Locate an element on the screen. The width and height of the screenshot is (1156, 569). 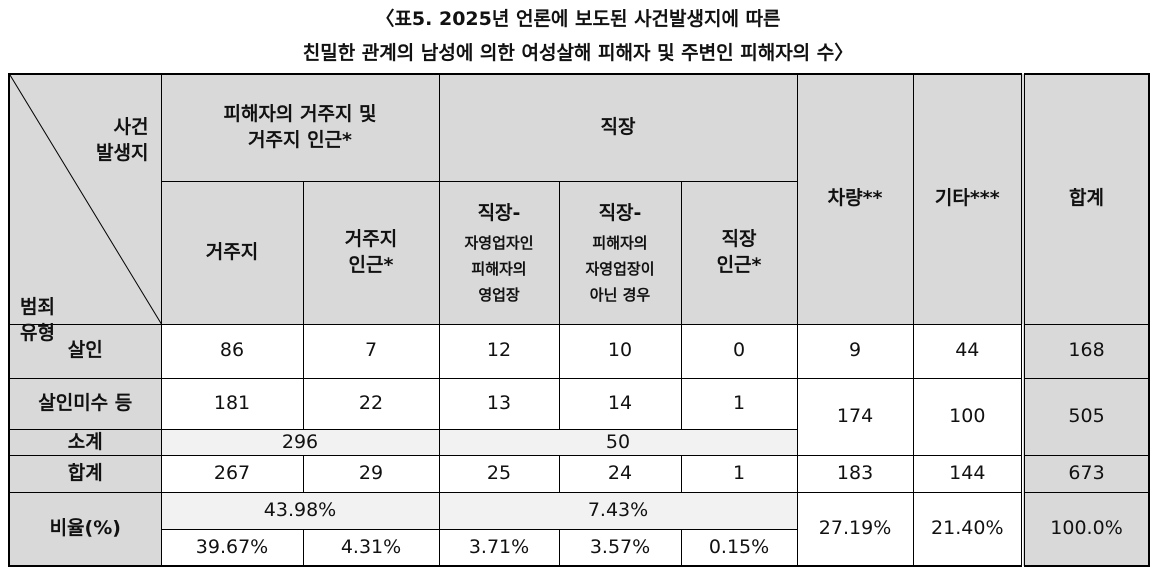
corner-text: 발생지 is located at coordinates (122, 152).